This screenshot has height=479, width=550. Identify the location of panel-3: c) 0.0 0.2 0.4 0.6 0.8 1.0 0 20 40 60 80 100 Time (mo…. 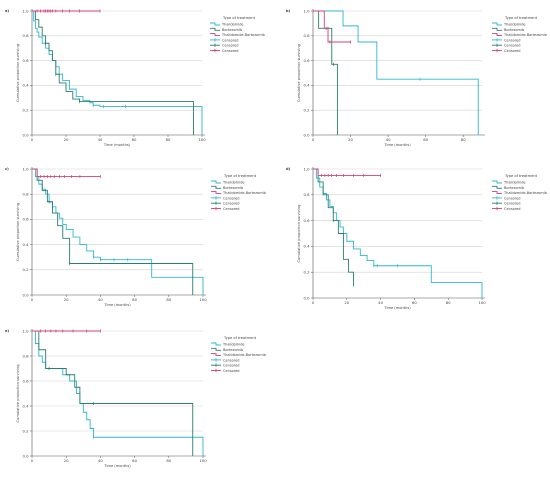
(136, 236).